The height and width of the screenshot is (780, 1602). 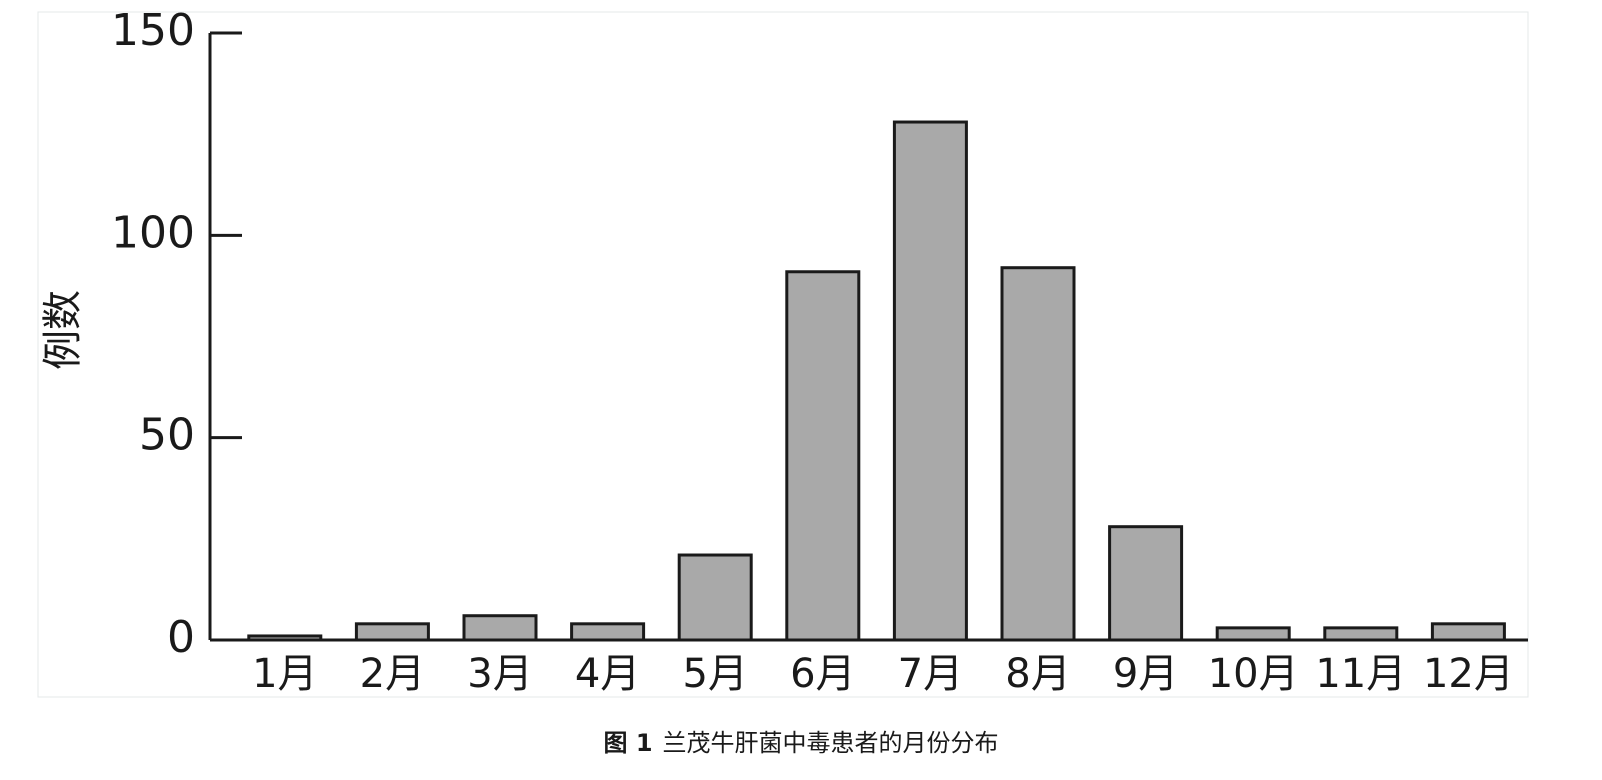 I want to click on x-tick-label: 9月, so click(x=1145, y=674).